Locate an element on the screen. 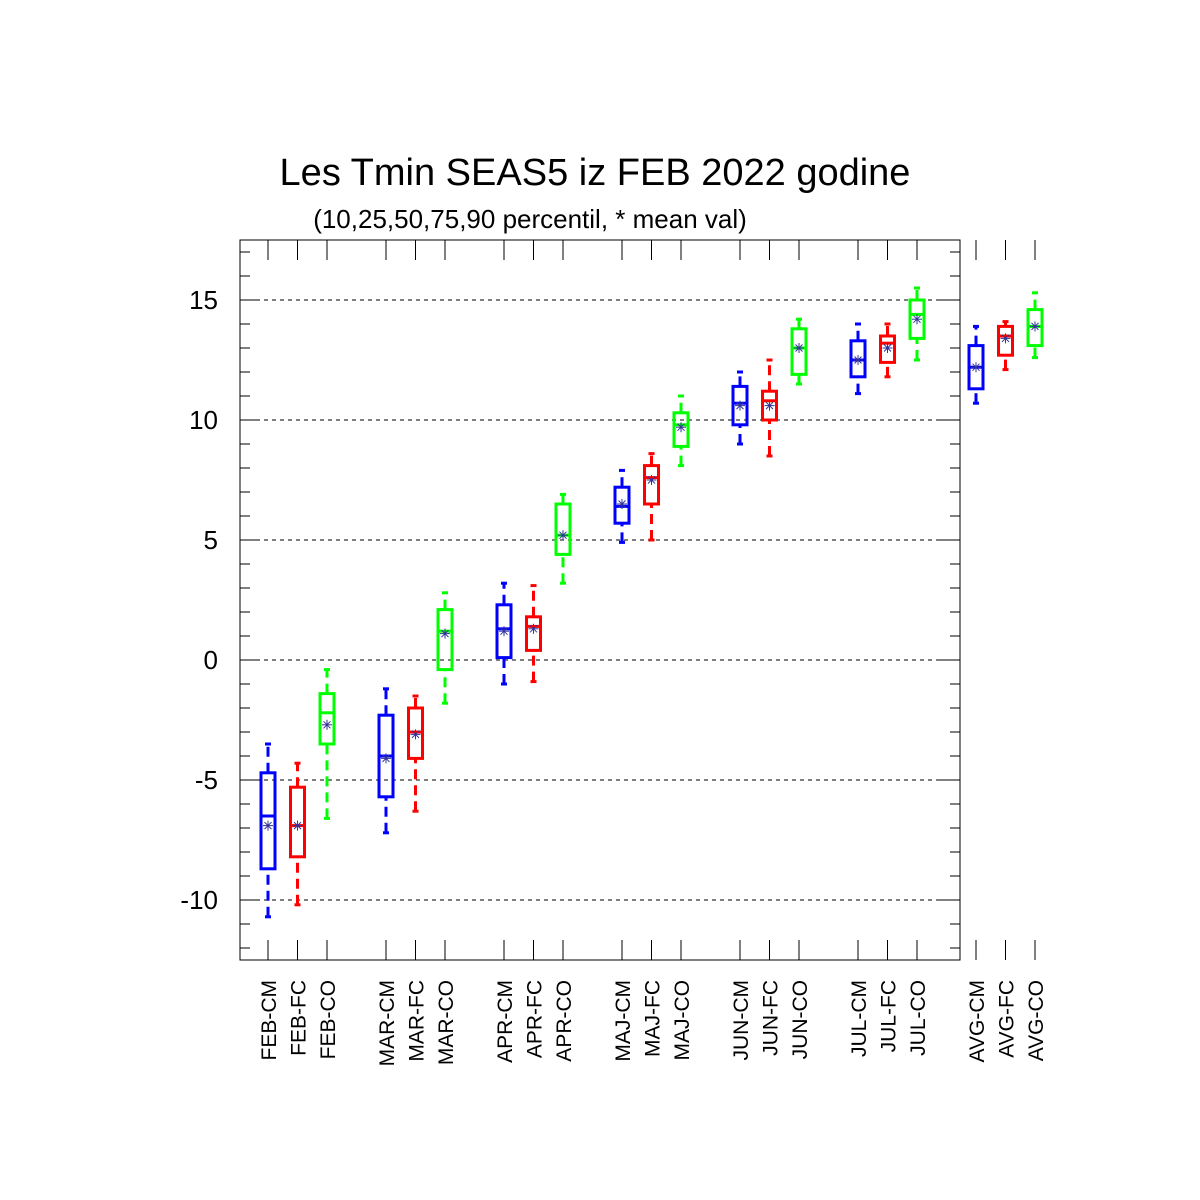  x-tick-label: AVG-CM is located at coordinates (977, 1021).